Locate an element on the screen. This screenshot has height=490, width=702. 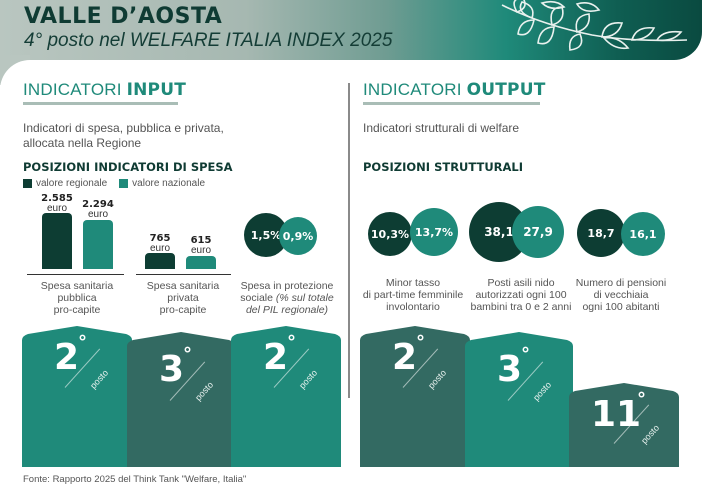
circle-parttime-regional: 10,3% is located at coordinates (390, 234).